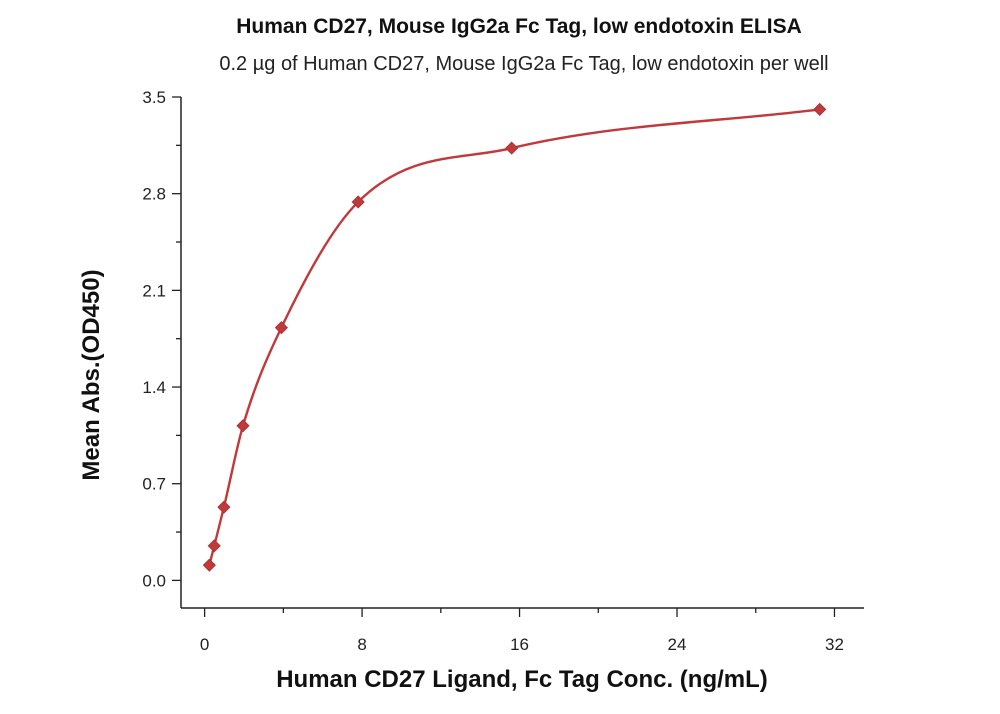 Image resolution: width=1000 pixels, height=714 pixels. What do you see at coordinates (677, 644) in the screenshot?
I see `x-tick-label: 24` at bounding box center [677, 644].